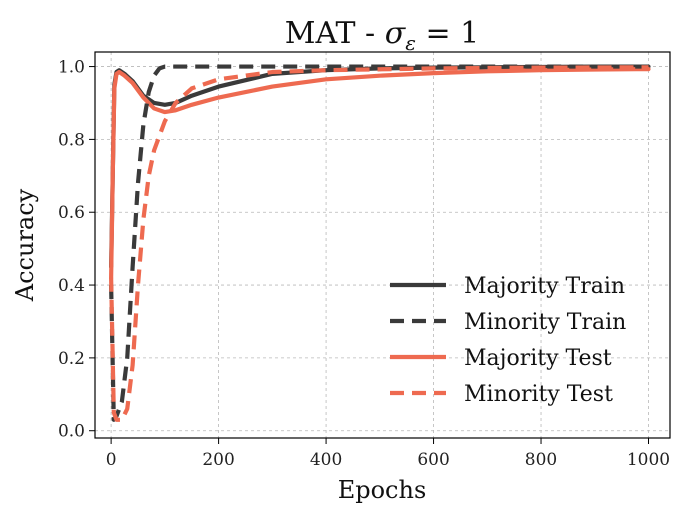 The width and height of the screenshot is (696, 515). What do you see at coordinates (538, 358) in the screenshot?
I see `legend-label-majority-test: Majority Test` at bounding box center [538, 358].